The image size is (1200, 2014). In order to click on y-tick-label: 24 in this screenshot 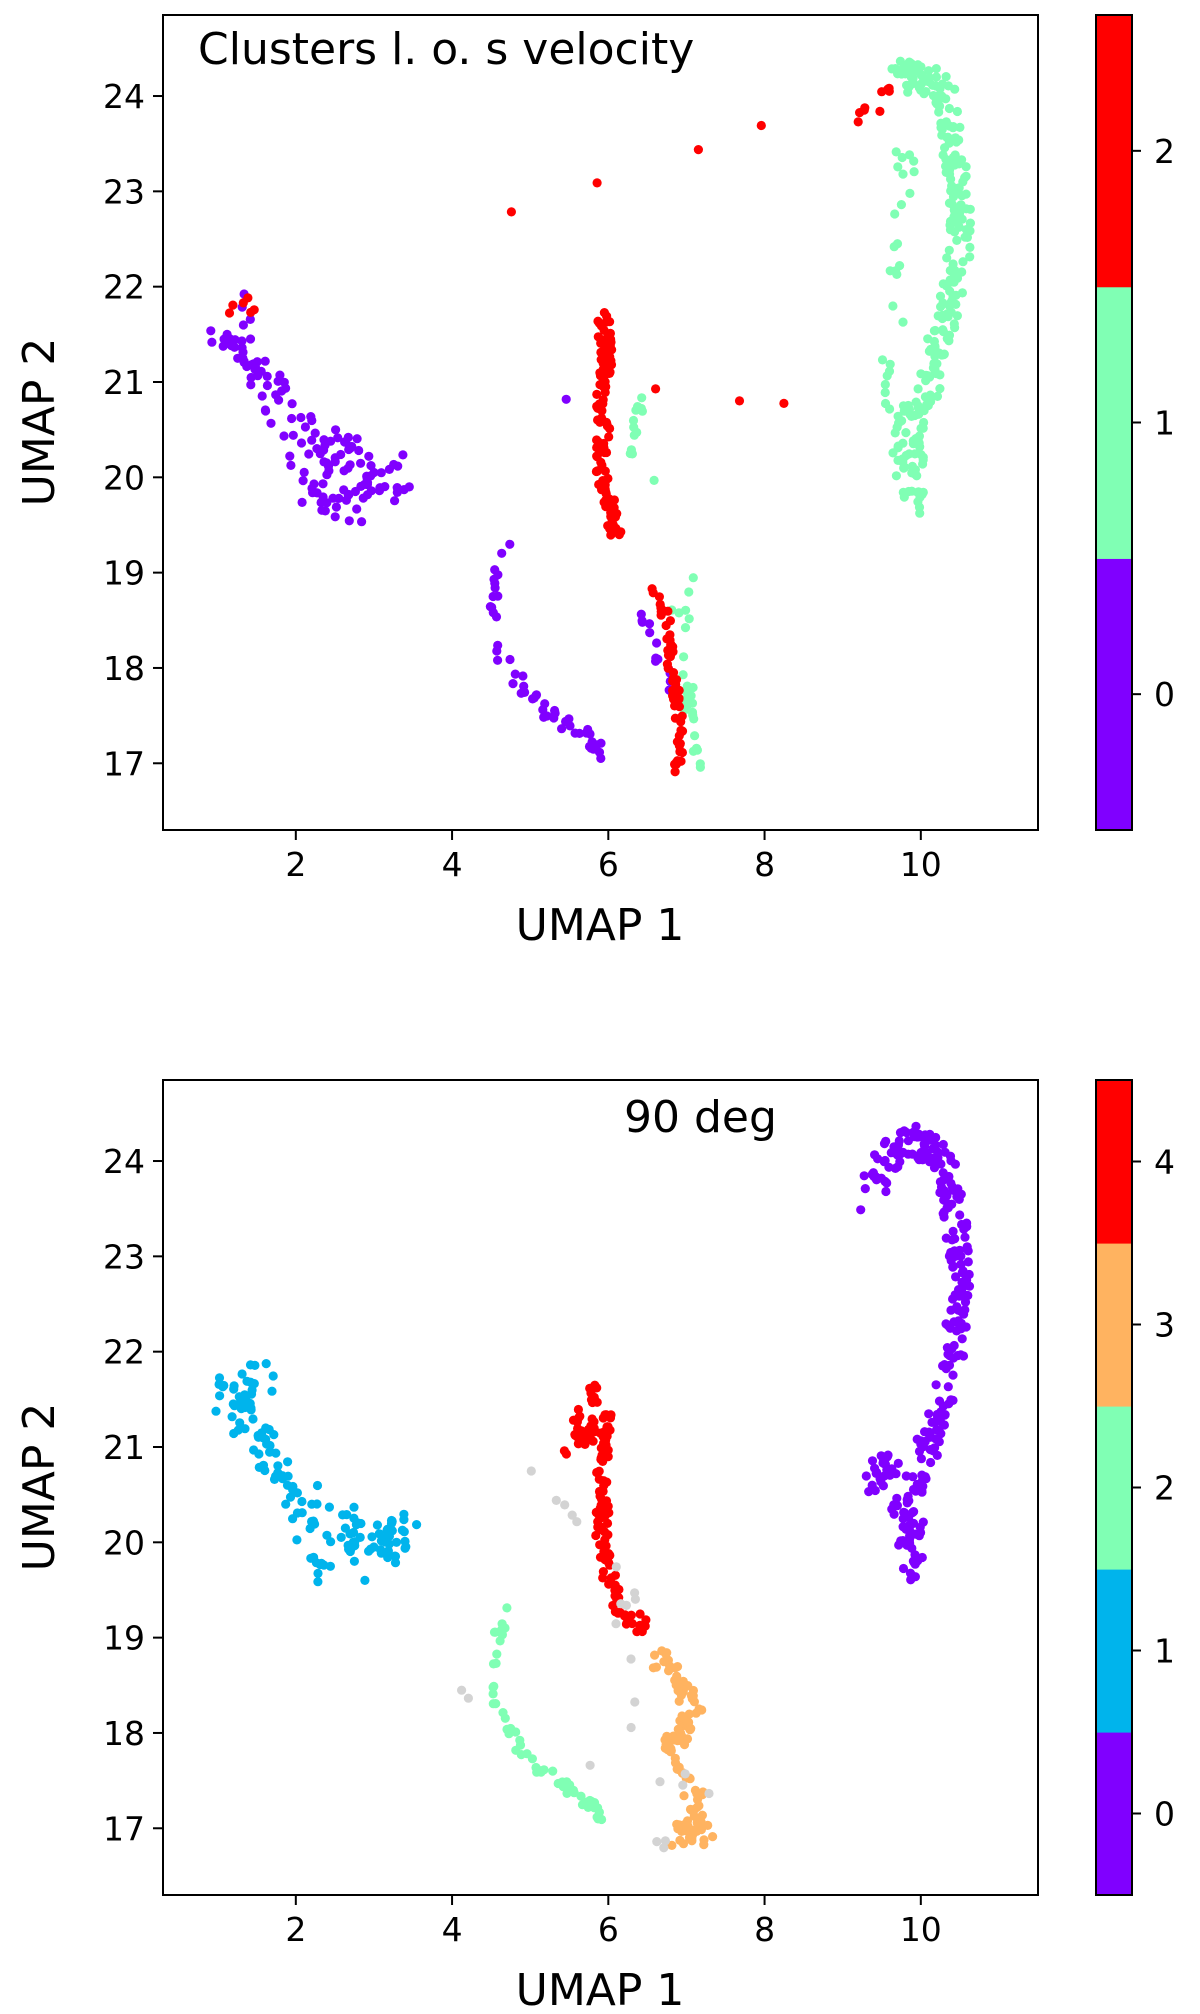, I will do `click(124, 96)`.